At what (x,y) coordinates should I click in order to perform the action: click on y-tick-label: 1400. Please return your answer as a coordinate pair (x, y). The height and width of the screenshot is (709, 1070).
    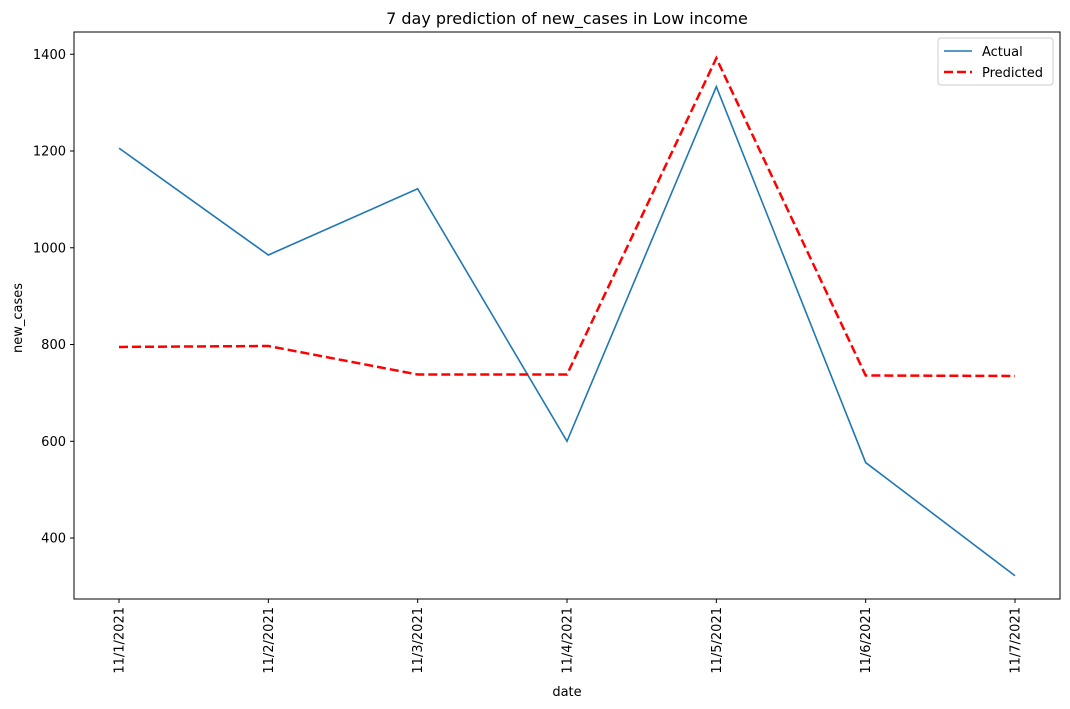
    Looking at the image, I should click on (49, 55).